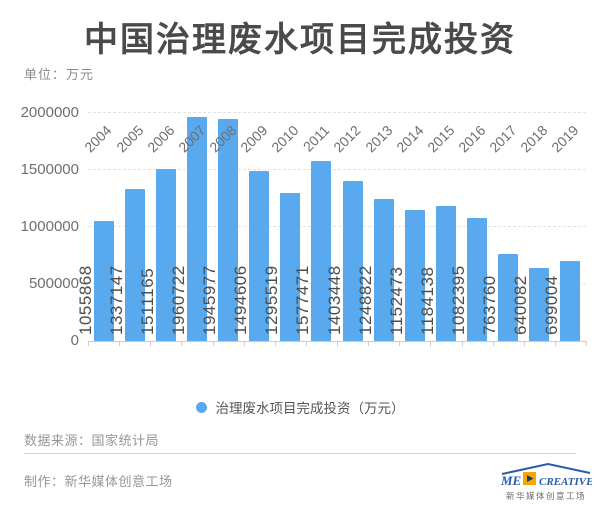 The height and width of the screenshot is (510, 600). Describe the element at coordinates (129, 139) in the screenshot. I see `x-axis-tick-label: 2005` at that location.